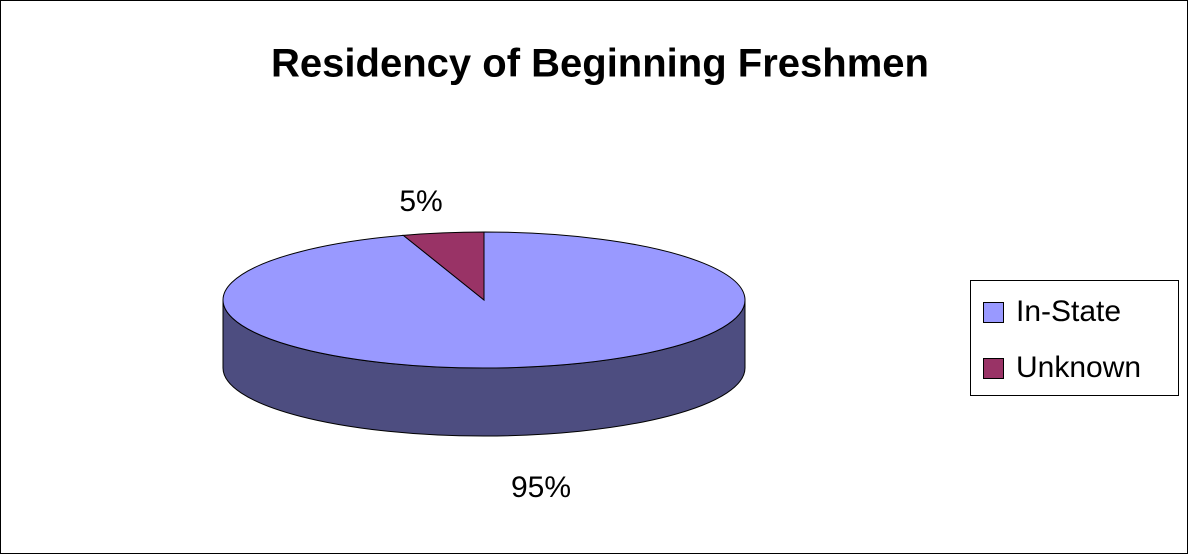 This screenshot has height=554, width=1188. Describe the element at coordinates (1062, 339) in the screenshot. I see `legend: In-State Unknown` at that location.